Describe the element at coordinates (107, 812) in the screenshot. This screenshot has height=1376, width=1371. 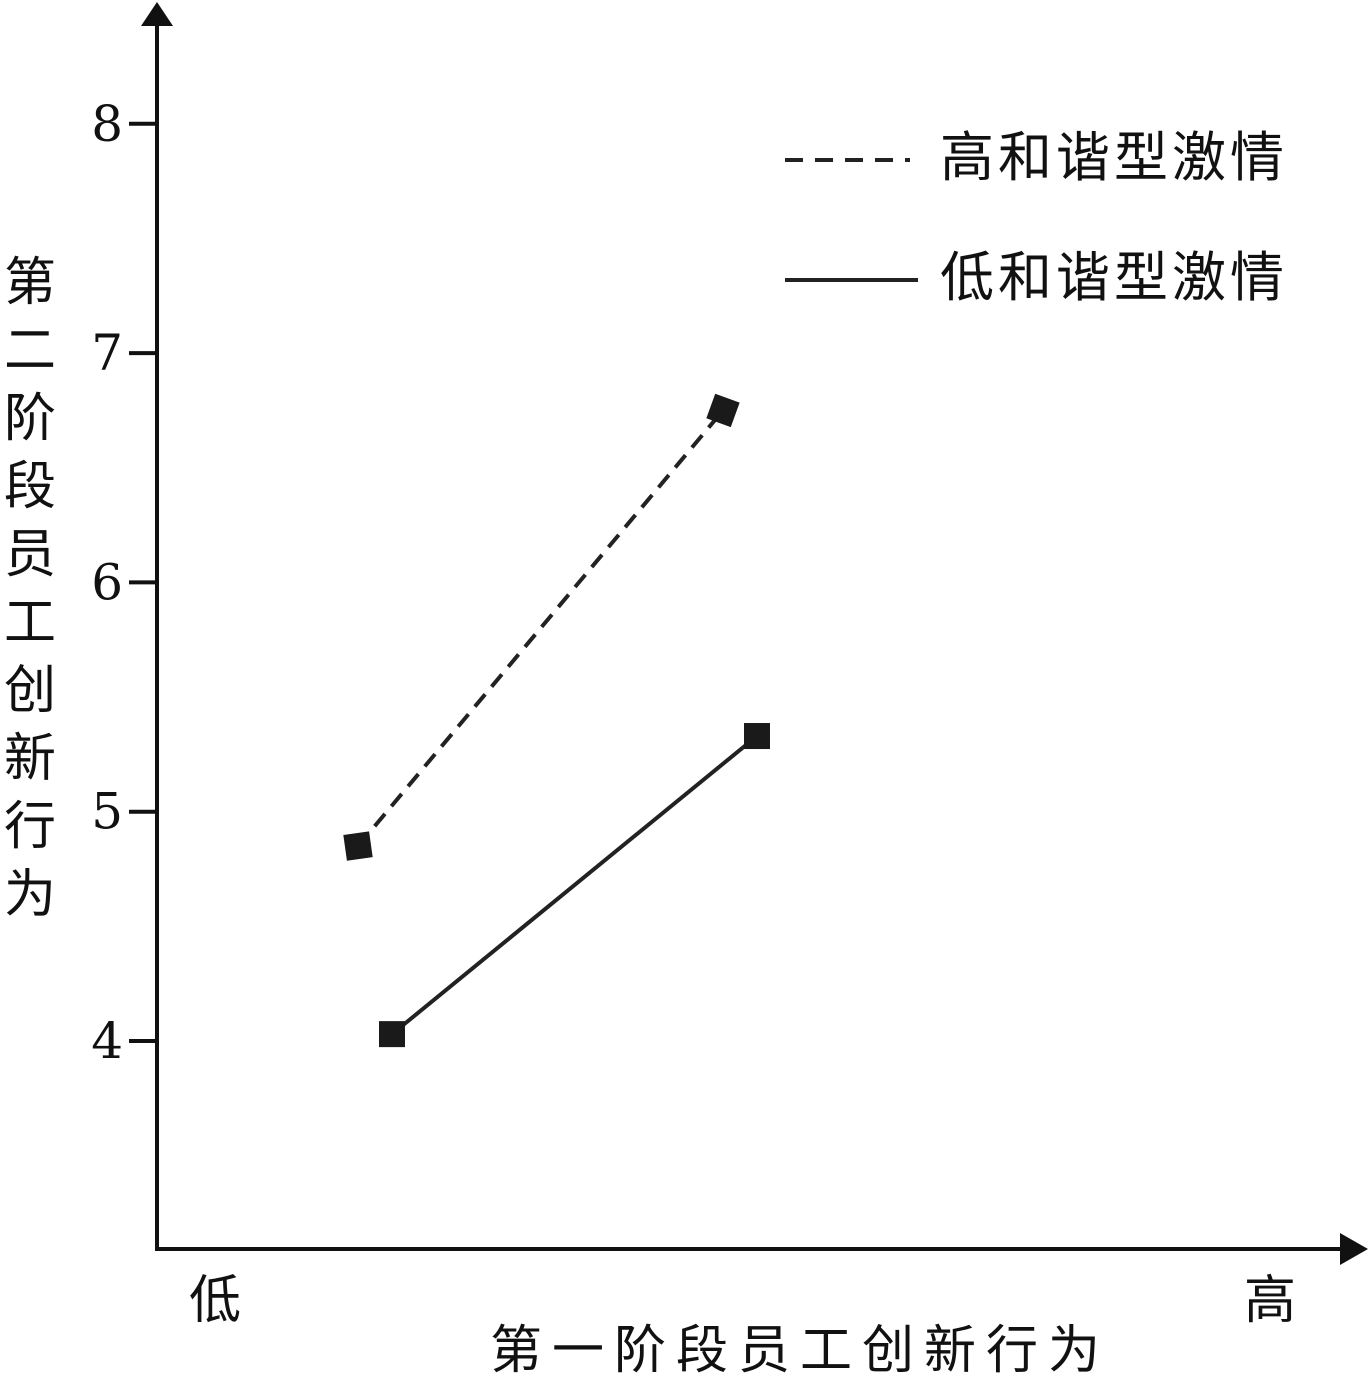
I see `y-tick-label-5: 5` at that location.